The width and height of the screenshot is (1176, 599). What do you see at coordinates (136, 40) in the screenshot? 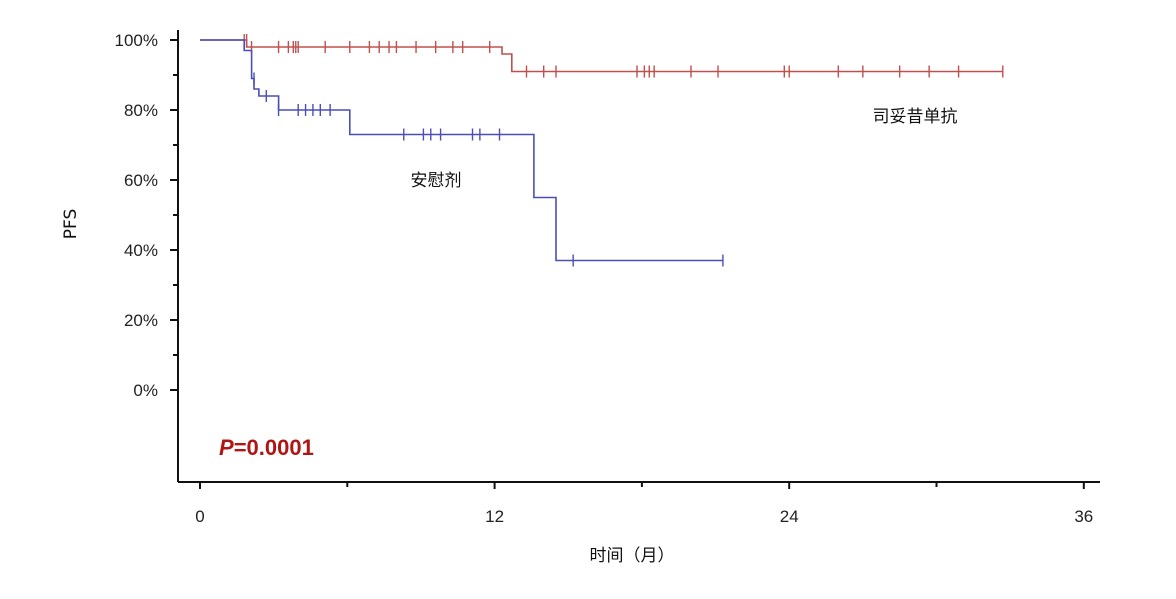
I see `y-tick-label: 100%` at bounding box center [136, 40].